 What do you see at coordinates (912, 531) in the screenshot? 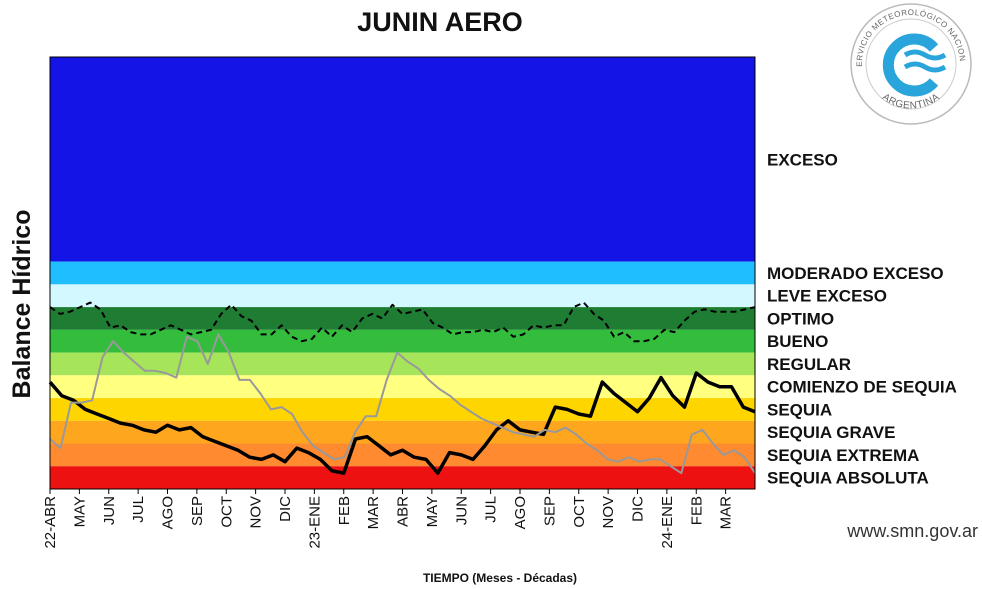
I see `website-url: www.smn.gov.ar` at bounding box center [912, 531].